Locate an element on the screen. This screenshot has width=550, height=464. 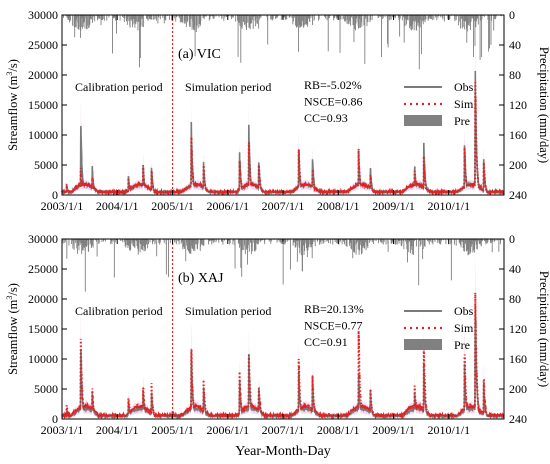
metric-text: NSCE=0.77 is located at coordinates (333, 326).